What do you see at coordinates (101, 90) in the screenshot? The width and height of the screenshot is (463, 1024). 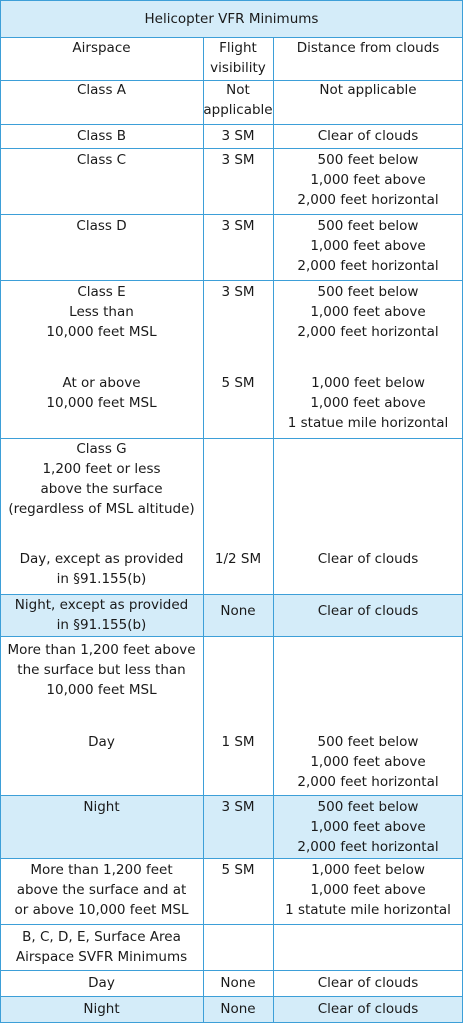 I see `cell-text: Class A` at bounding box center [101, 90].